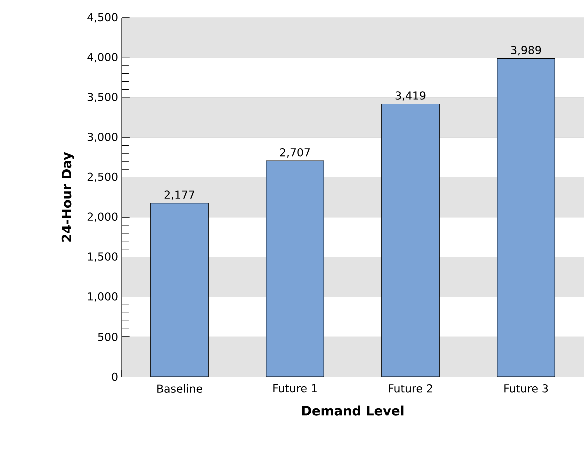 The width and height of the screenshot is (584, 457). I want to click on y-tick-label: 2,500, so click(103, 177).